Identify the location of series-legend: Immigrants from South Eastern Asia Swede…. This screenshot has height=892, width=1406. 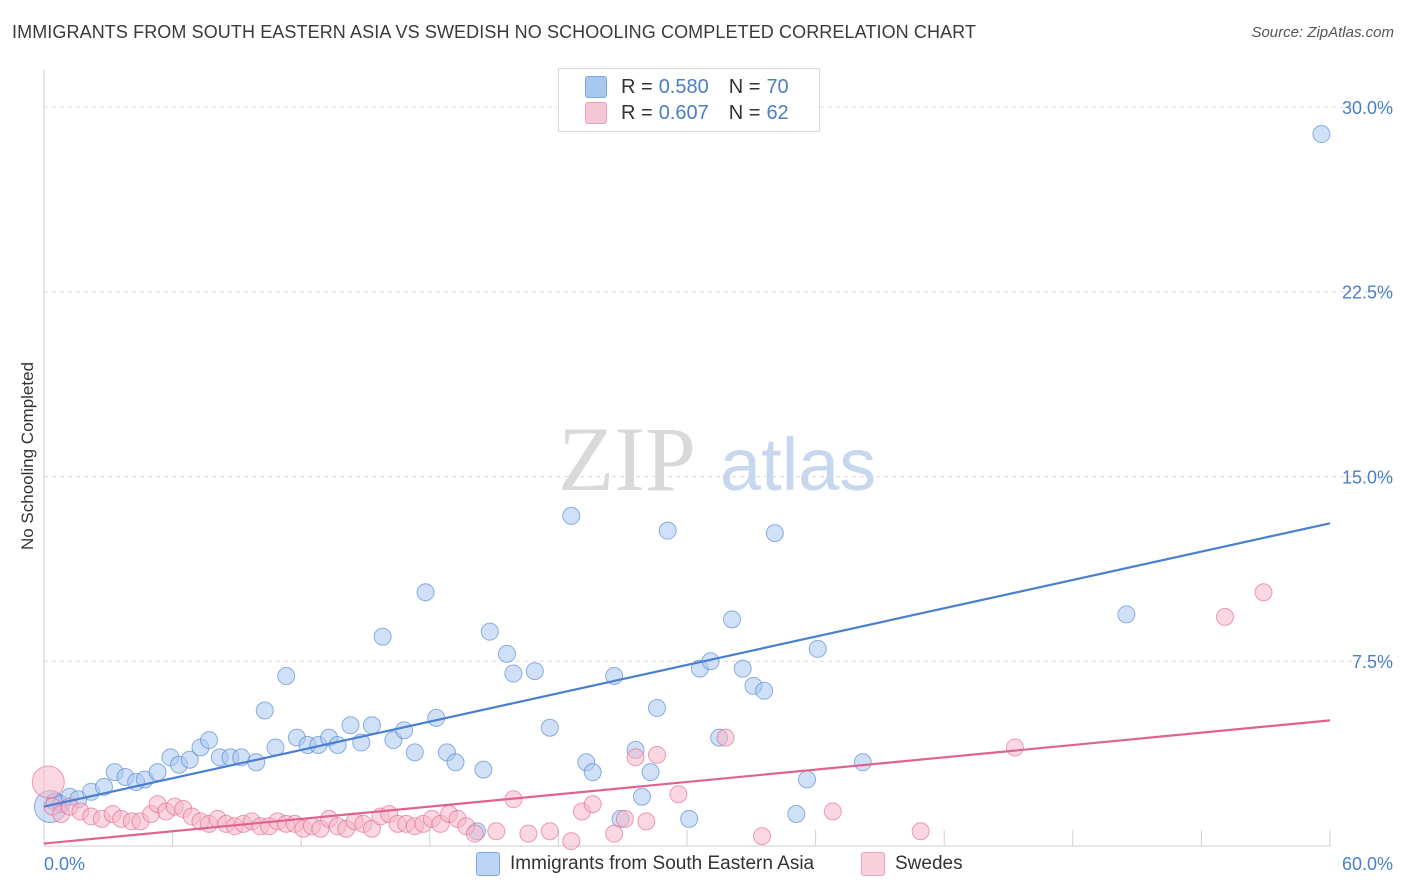
(703, 865).